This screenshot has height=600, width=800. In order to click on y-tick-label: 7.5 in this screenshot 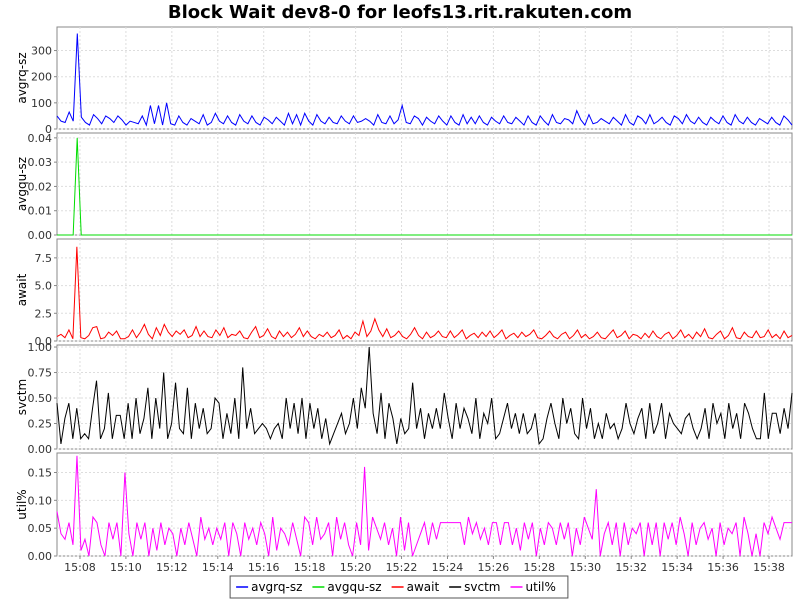, I will do `click(44, 258)`.